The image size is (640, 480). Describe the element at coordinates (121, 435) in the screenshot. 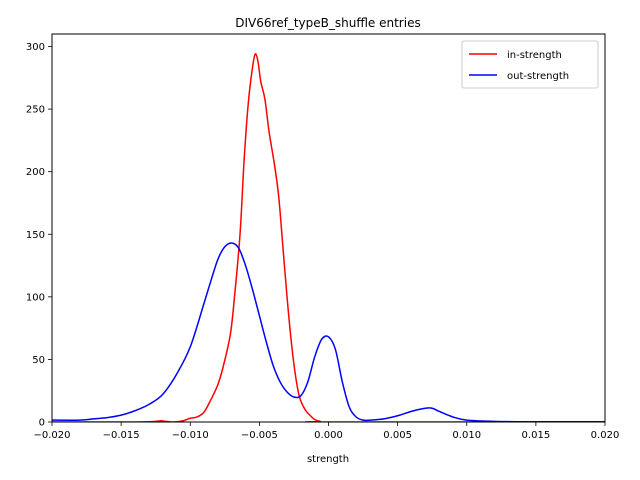

I see `x-tick-label: −0.015` at that location.